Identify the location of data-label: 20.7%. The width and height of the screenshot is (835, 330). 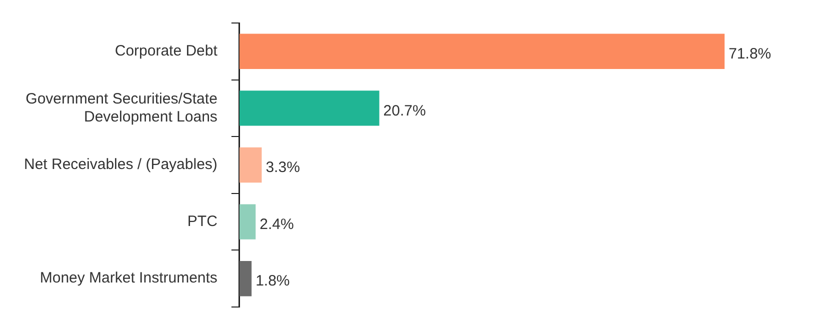
(404, 111).